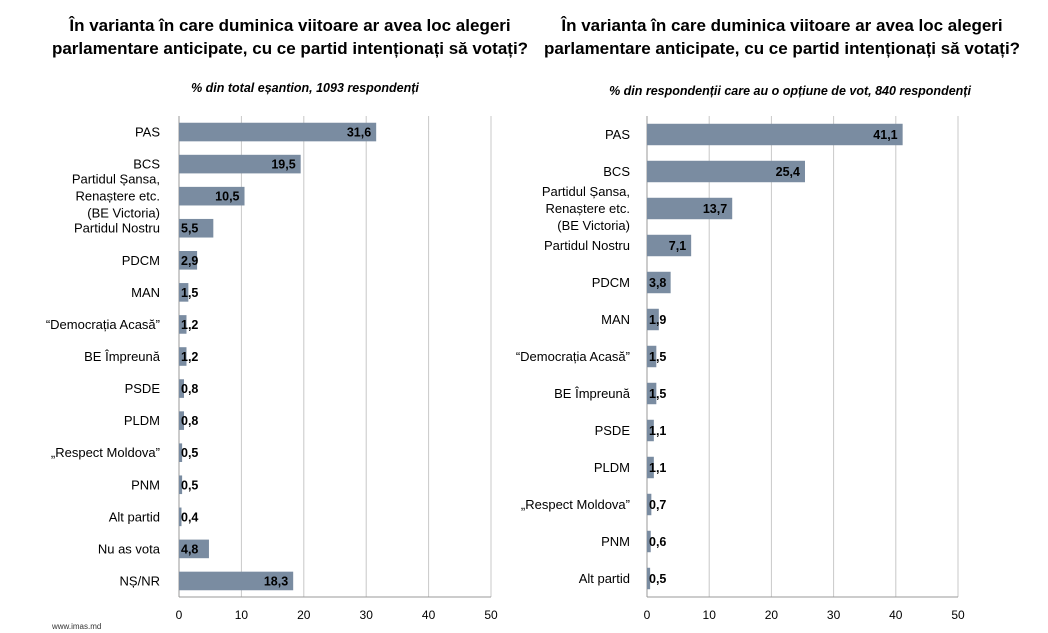  What do you see at coordinates (647, 615) in the screenshot?
I see `x-tick-label-1-0: 0` at bounding box center [647, 615].